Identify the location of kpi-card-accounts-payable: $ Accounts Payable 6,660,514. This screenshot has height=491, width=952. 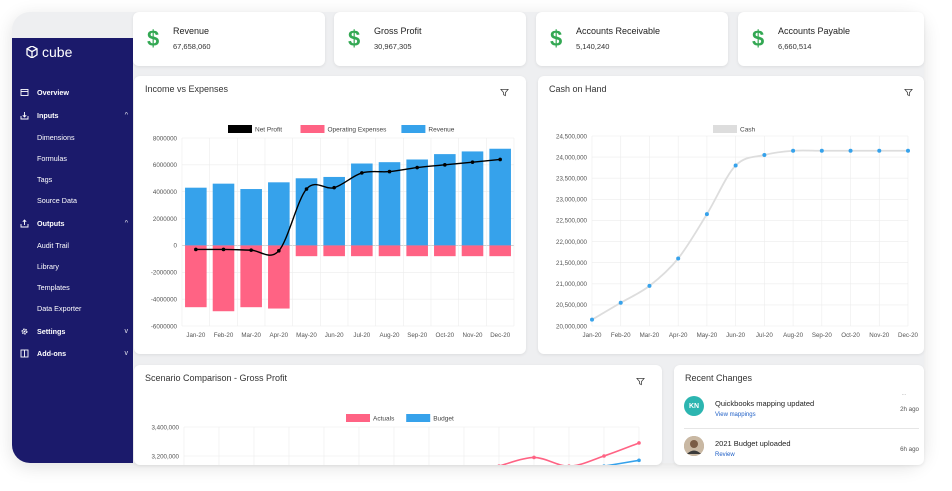
(831, 39).